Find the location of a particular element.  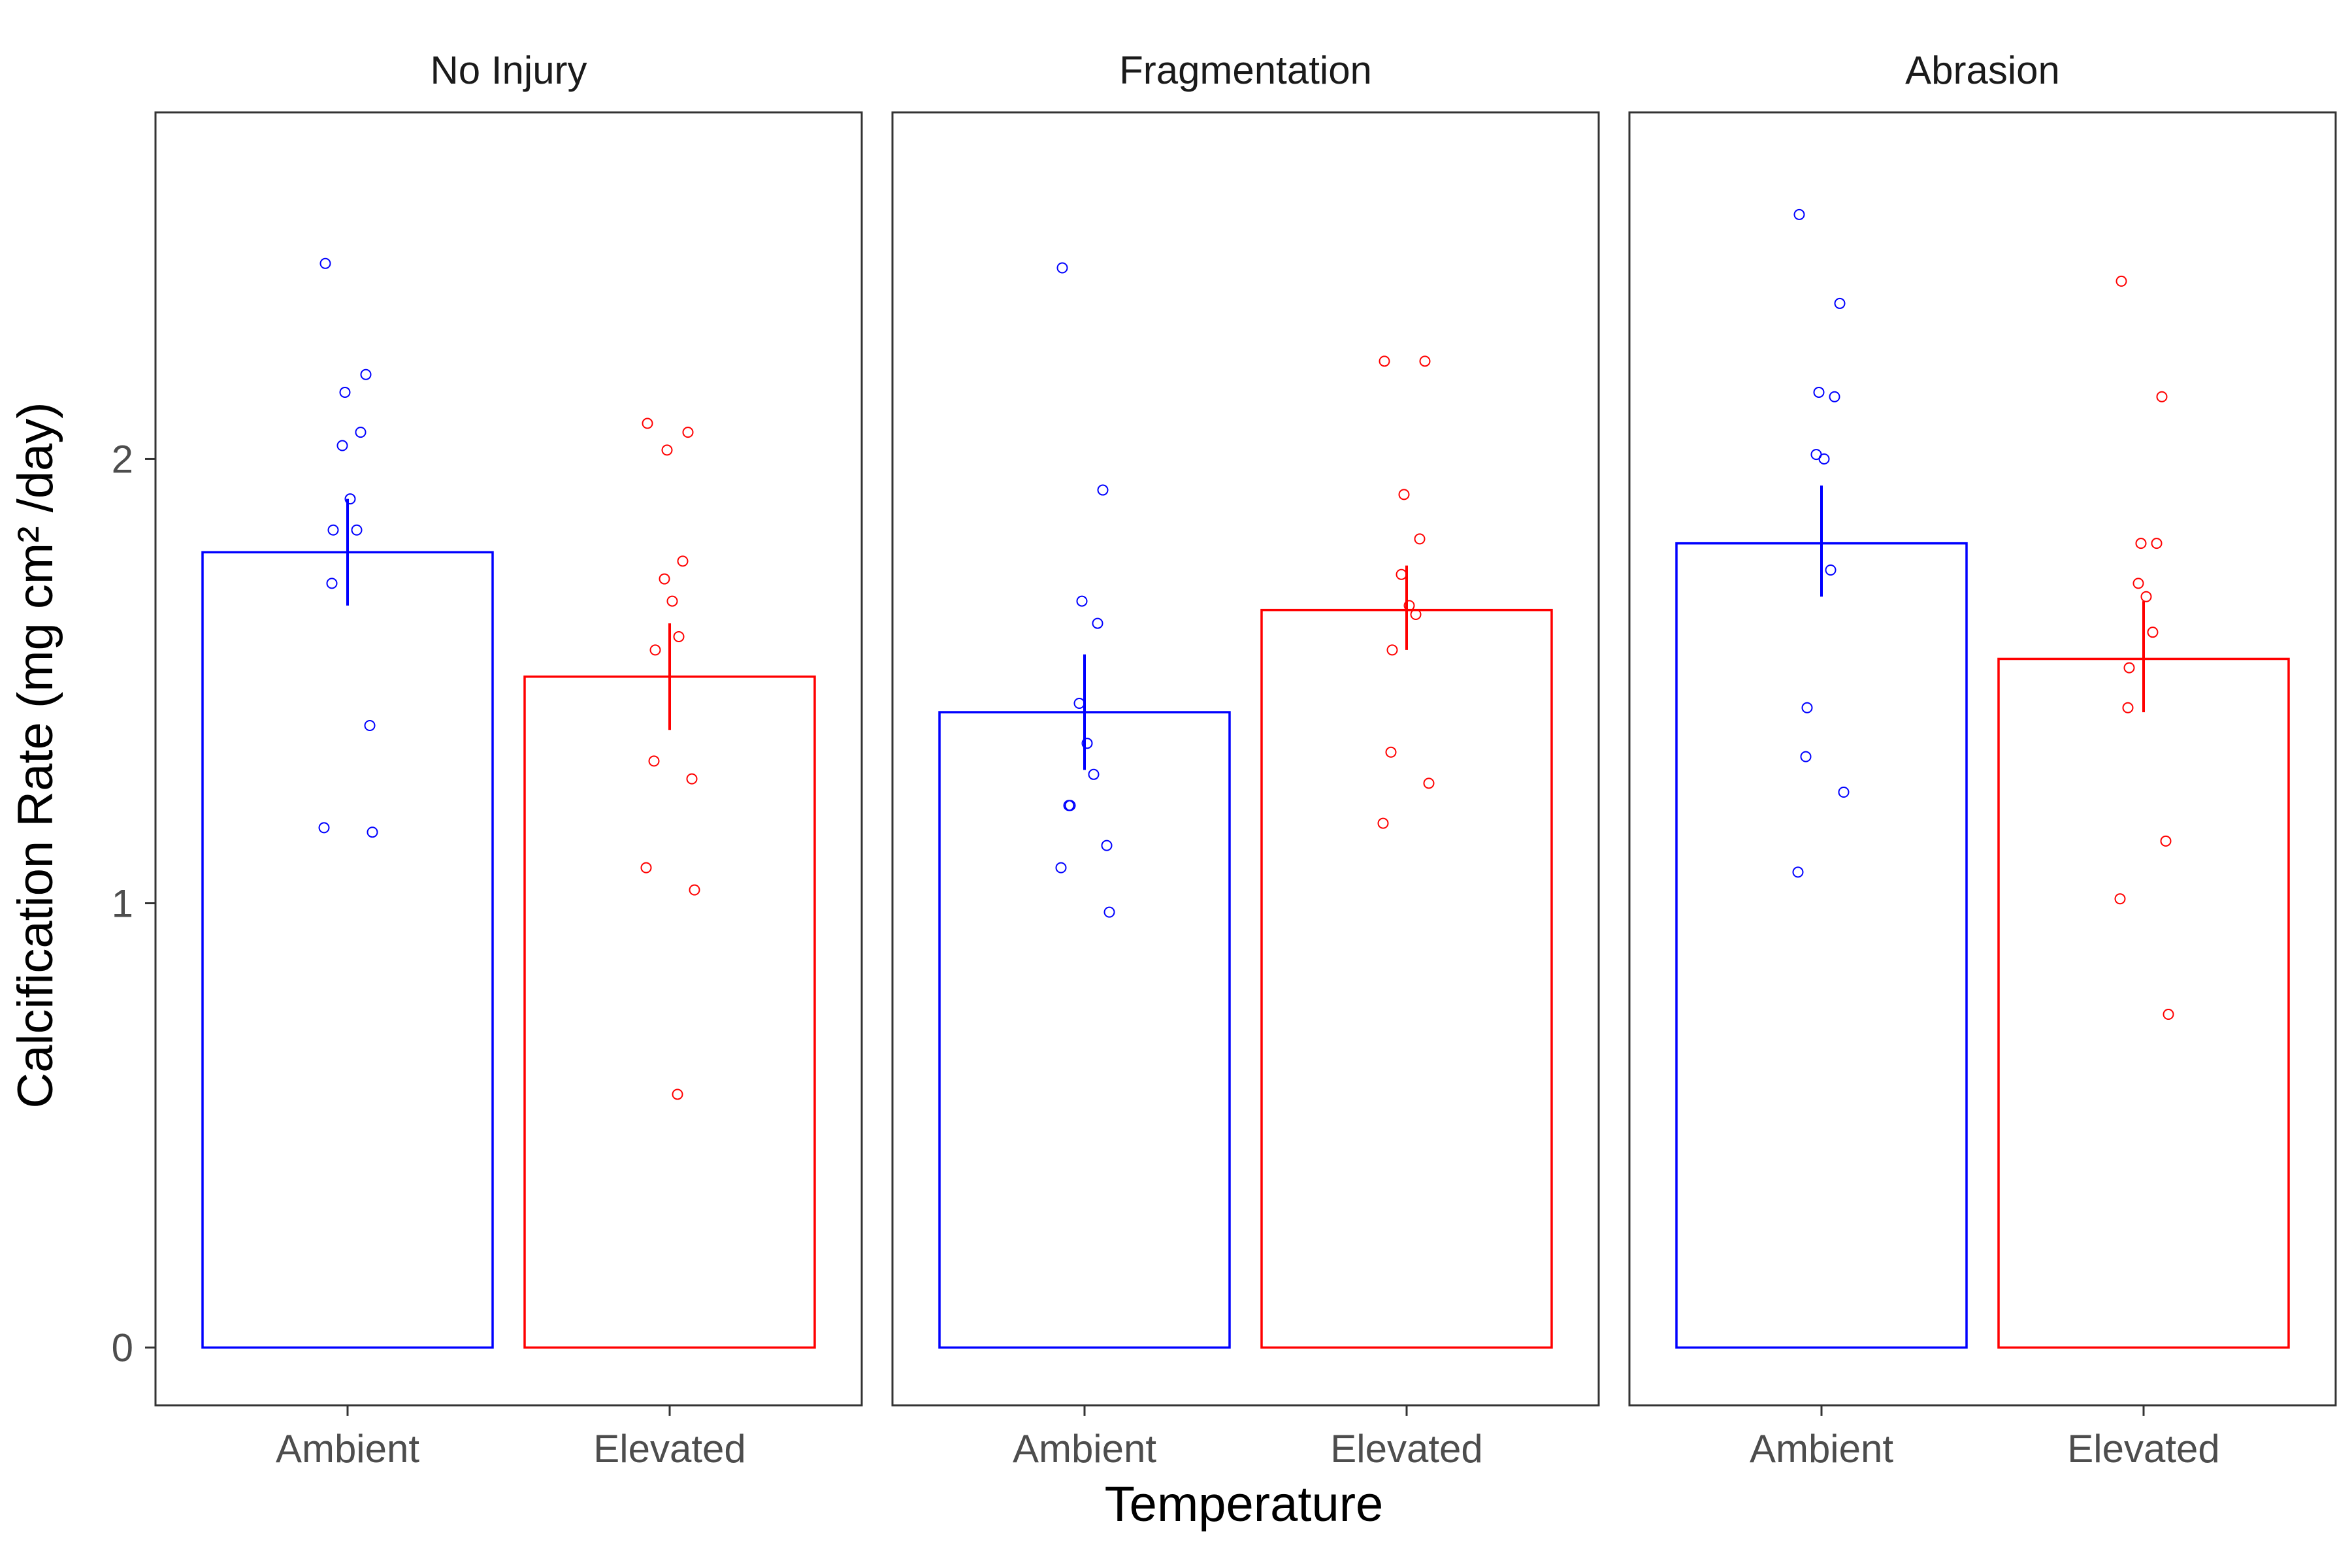

facet-title: Abrasion is located at coordinates (1982, 70).